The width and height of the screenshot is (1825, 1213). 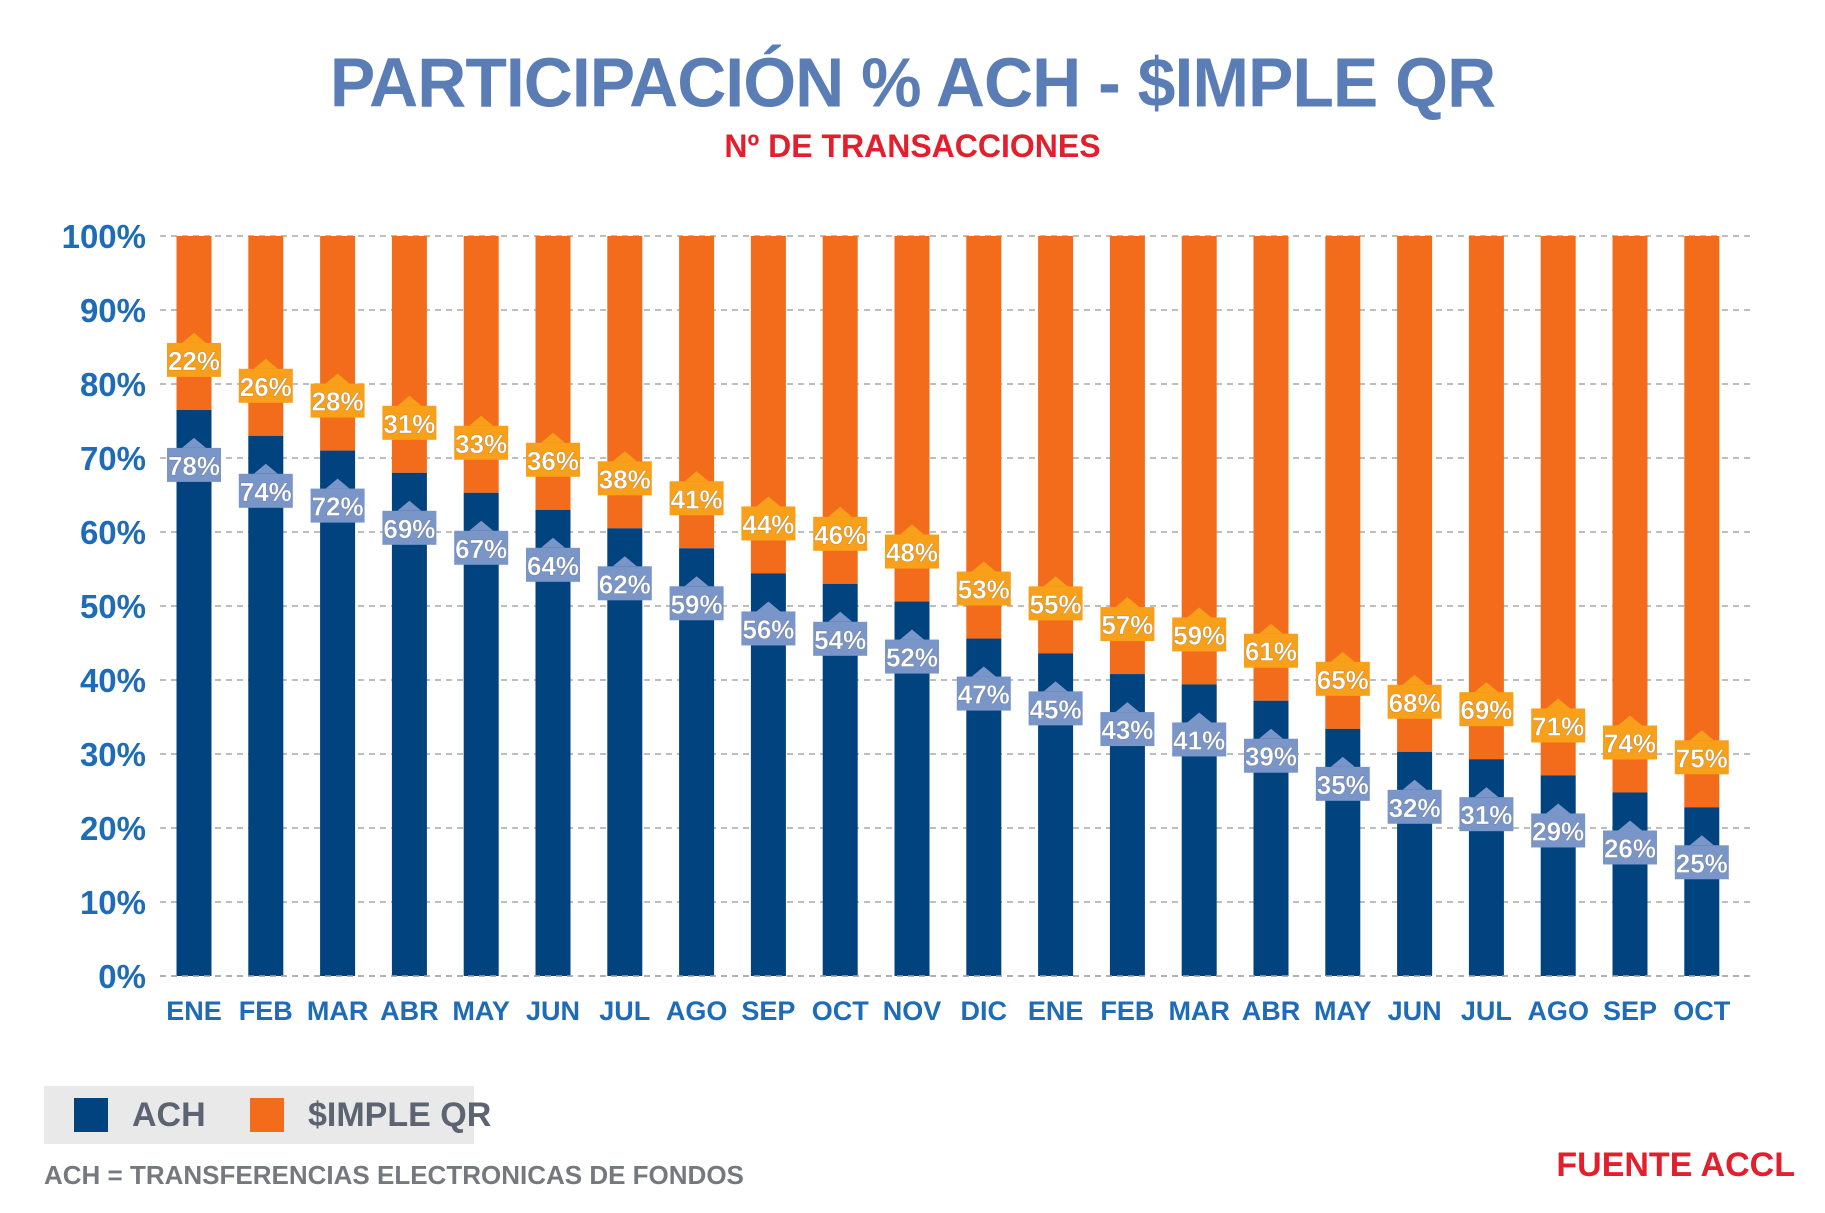 I want to click on data-label-ach: 32%, so click(x=1415, y=808).